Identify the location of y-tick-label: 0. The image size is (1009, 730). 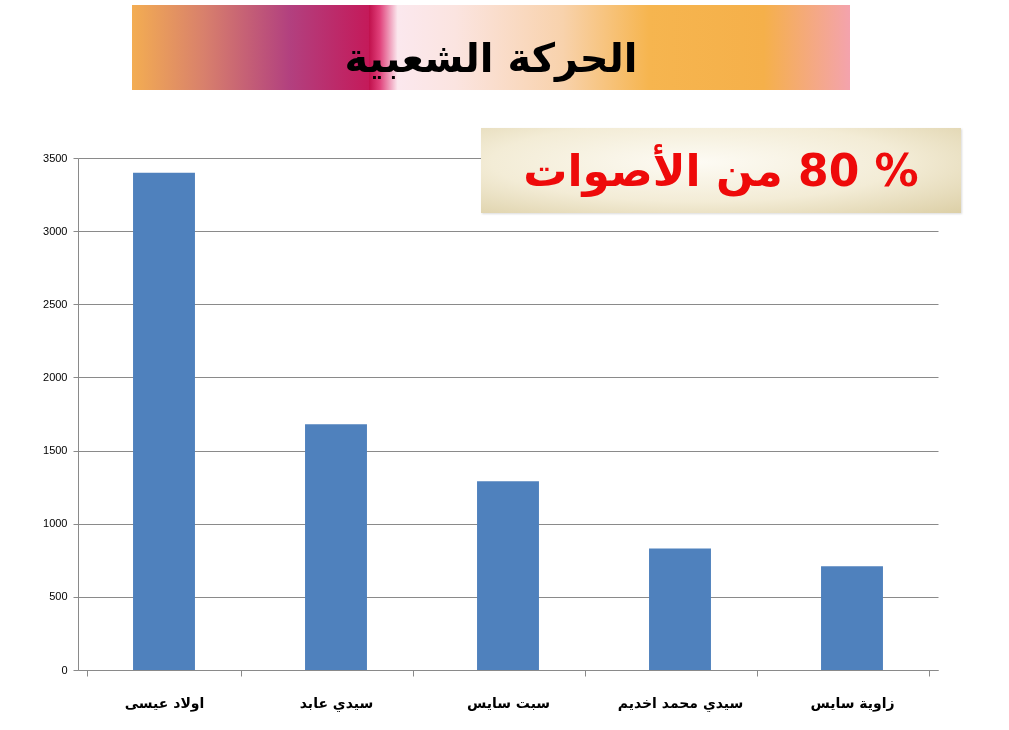
(64, 669).